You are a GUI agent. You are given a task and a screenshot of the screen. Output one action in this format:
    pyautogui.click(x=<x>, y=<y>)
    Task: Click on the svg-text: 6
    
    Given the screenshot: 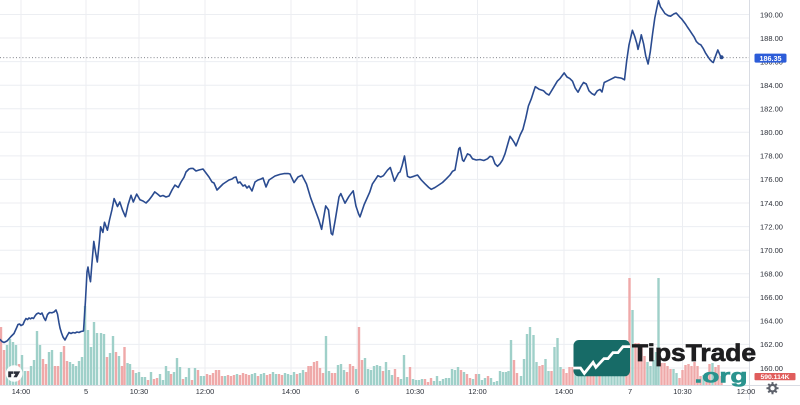 What is the action you would take?
    pyautogui.click(x=357, y=391)
    